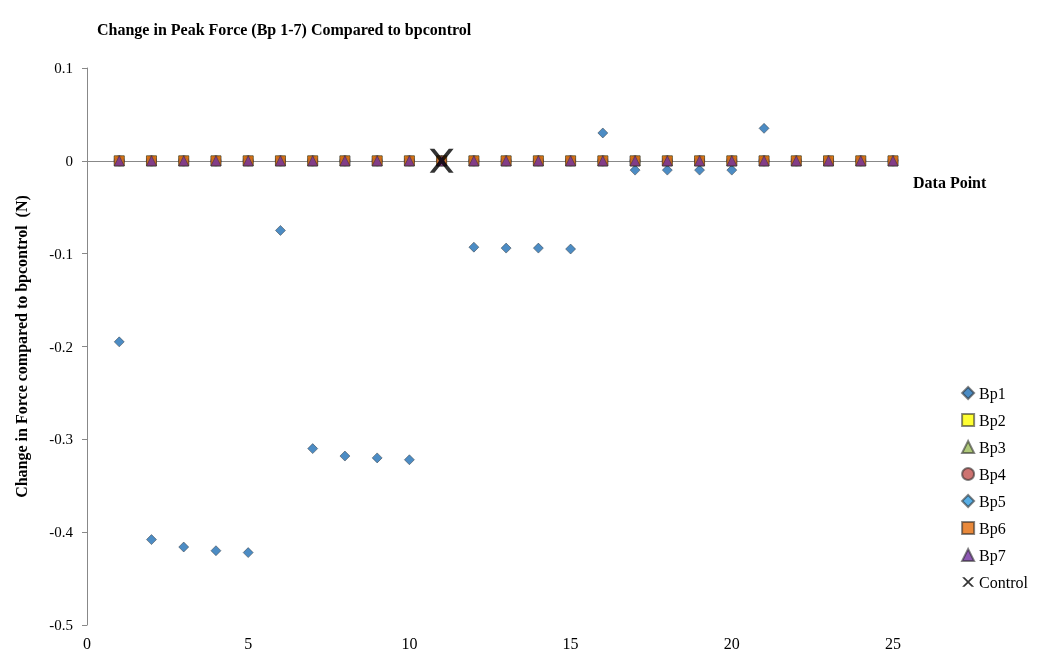  I want to click on y-tick-label: -0.3, so click(61, 439).